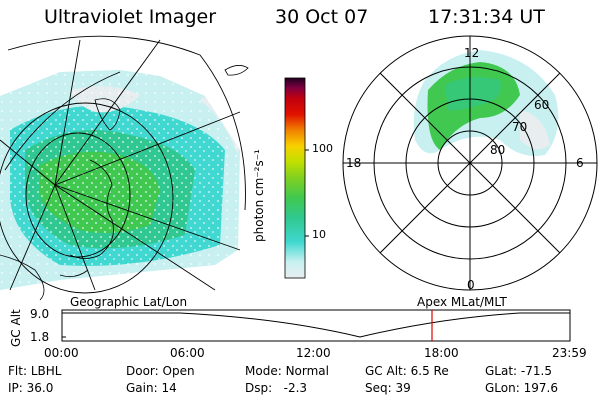 This screenshot has width=600, height=400. What do you see at coordinates (322, 17) in the screenshot?
I see `date-label: 30 Oct 07` at bounding box center [322, 17].